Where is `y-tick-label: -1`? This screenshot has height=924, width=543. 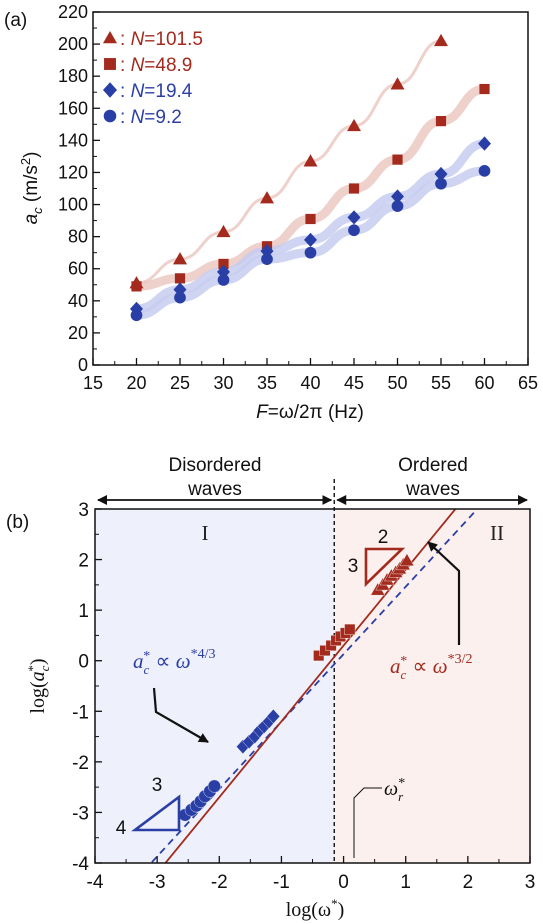 y-tick-label: -1 is located at coordinates (80, 712).